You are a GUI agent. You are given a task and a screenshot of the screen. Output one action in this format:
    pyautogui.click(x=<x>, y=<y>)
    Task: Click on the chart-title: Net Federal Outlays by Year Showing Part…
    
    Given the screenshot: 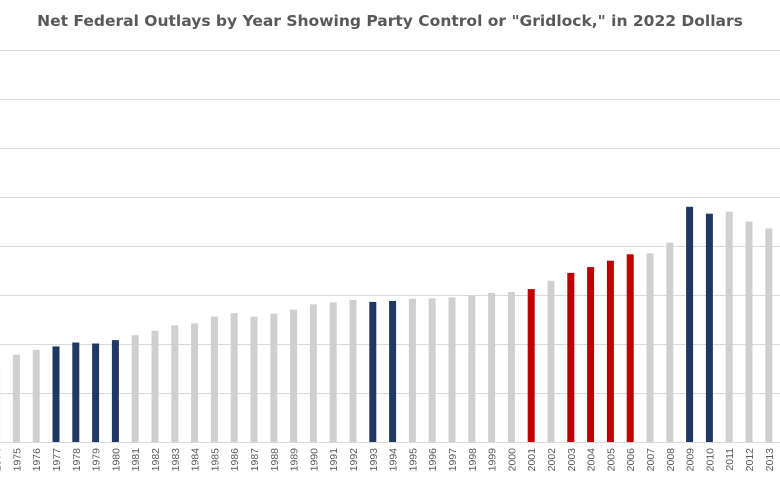 What is the action you would take?
    pyautogui.click(x=390, y=21)
    